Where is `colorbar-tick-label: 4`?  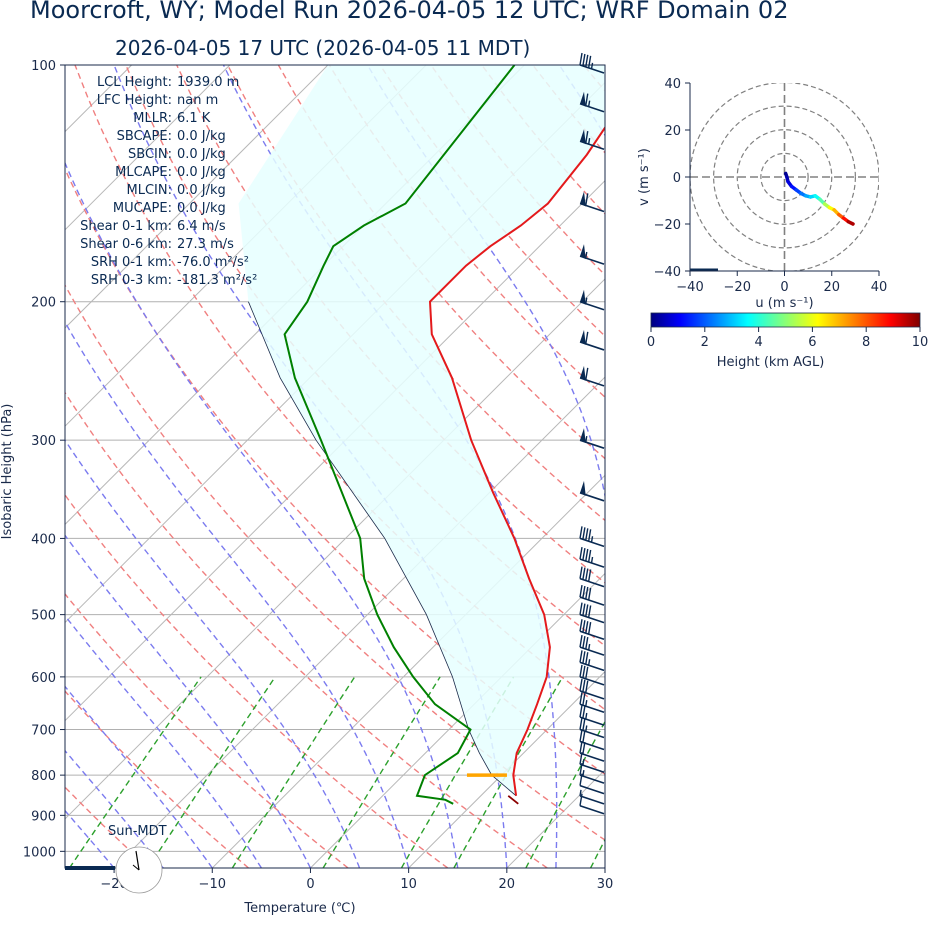
colorbar-tick-label: 4 is located at coordinates (758, 342).